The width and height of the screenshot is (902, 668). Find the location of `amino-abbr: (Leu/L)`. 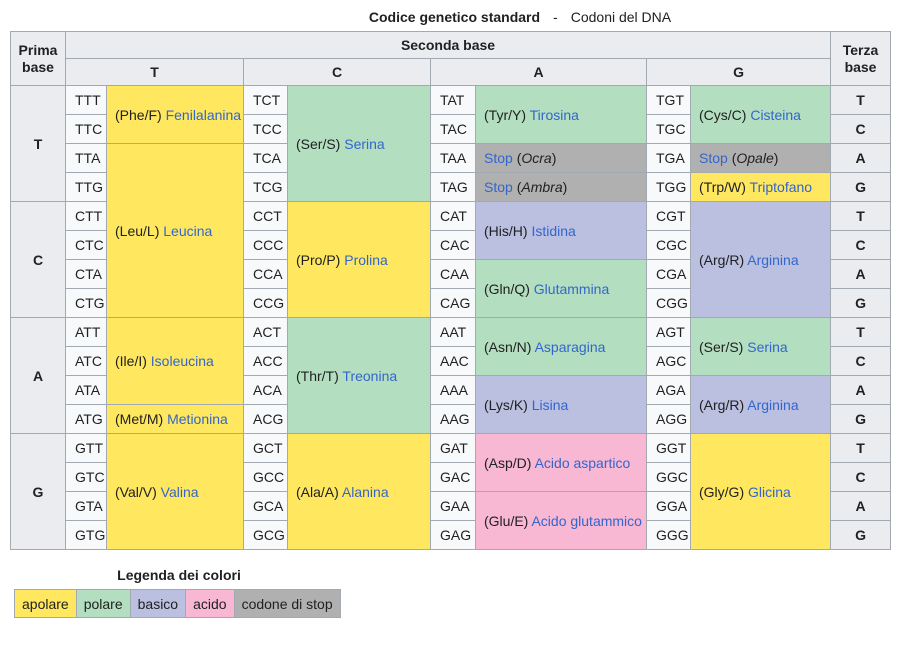

amino-abbr: (Leu/L) is located at coordinates (139, 230).